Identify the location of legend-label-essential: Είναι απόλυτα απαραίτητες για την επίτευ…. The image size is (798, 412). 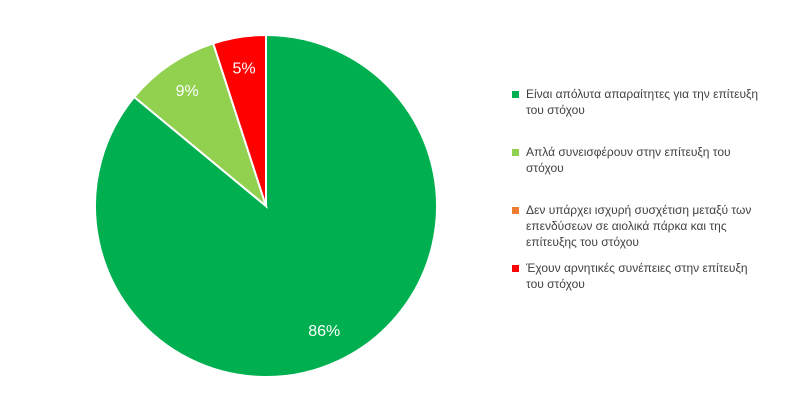
(642, 102).